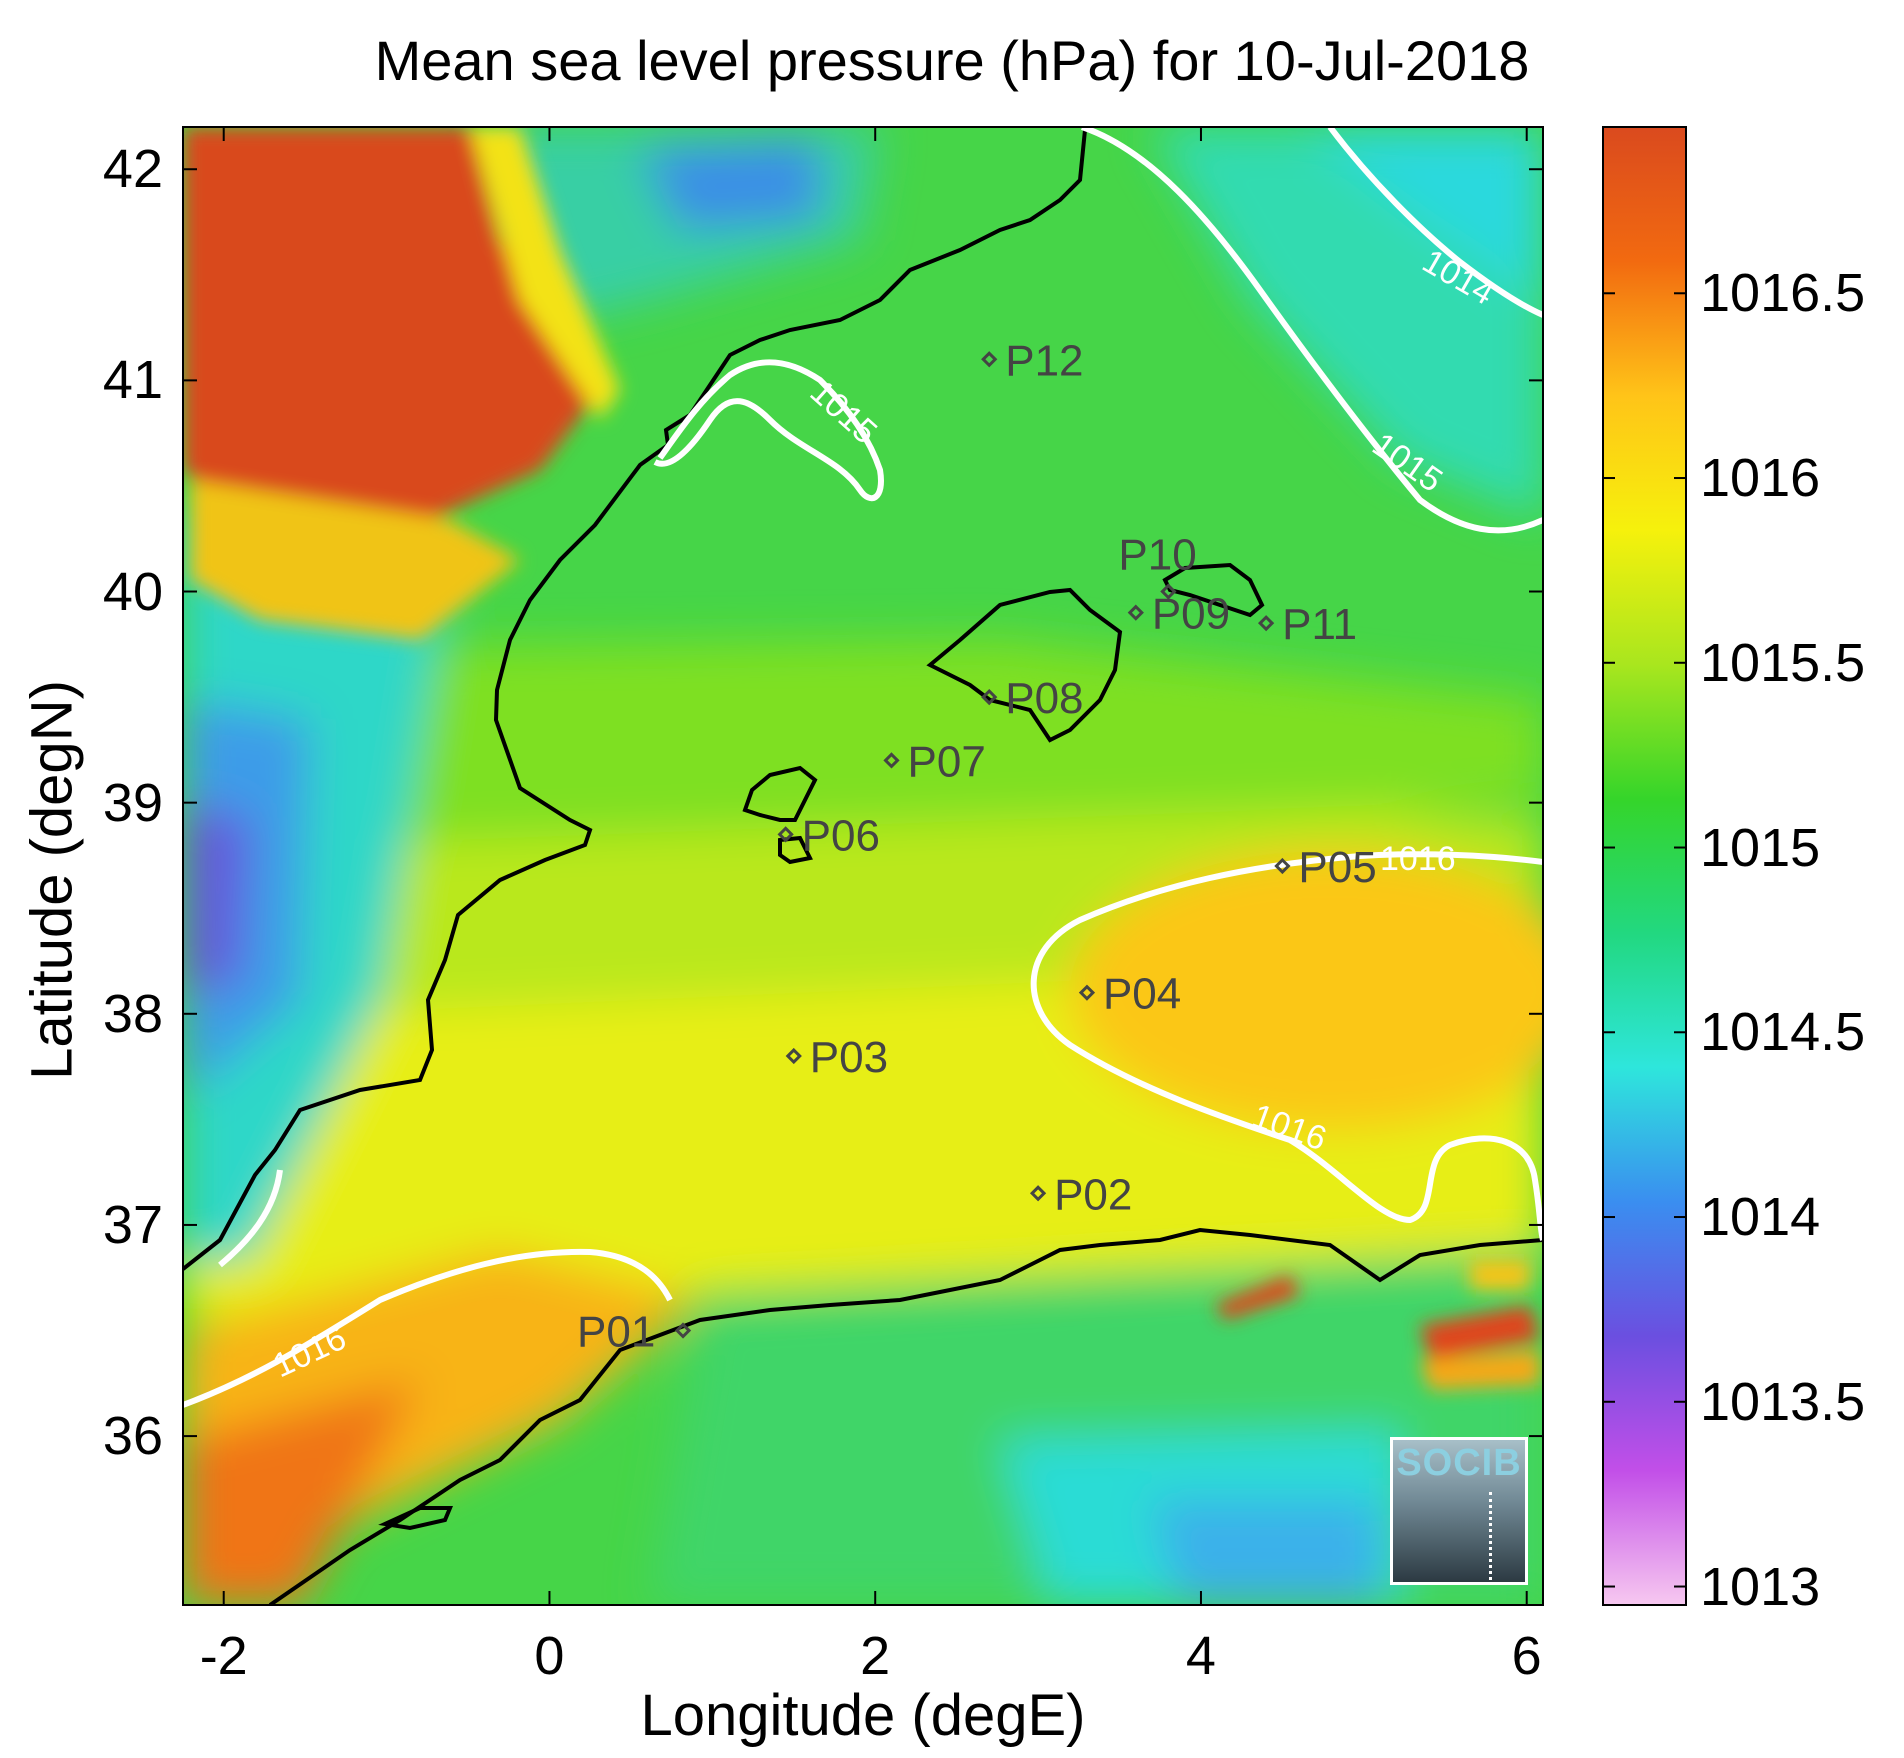  I want to click on isobar-1016-east, so click(1286, 1046).